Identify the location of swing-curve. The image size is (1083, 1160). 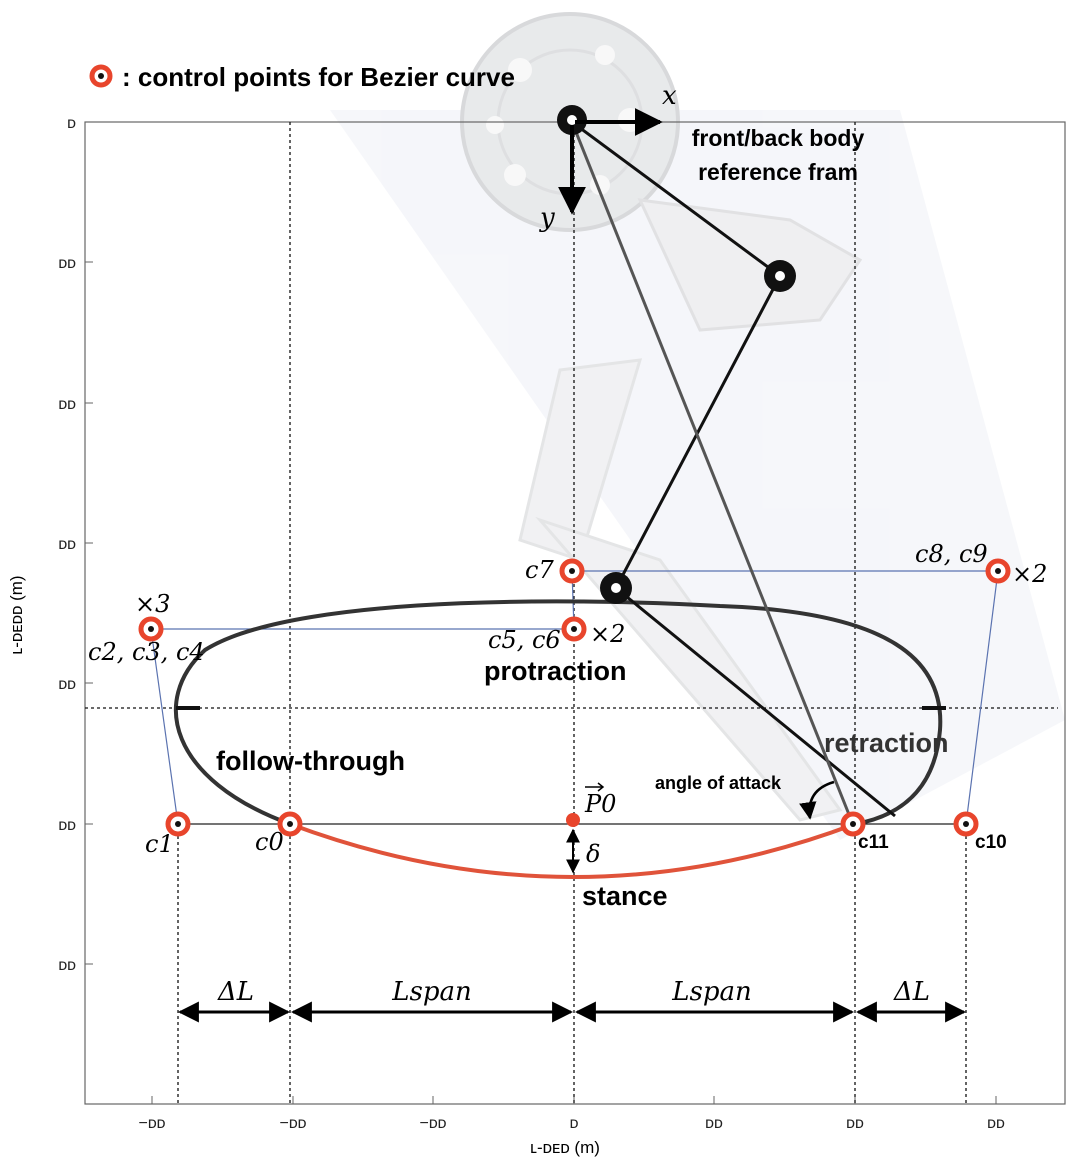
(558, 712).